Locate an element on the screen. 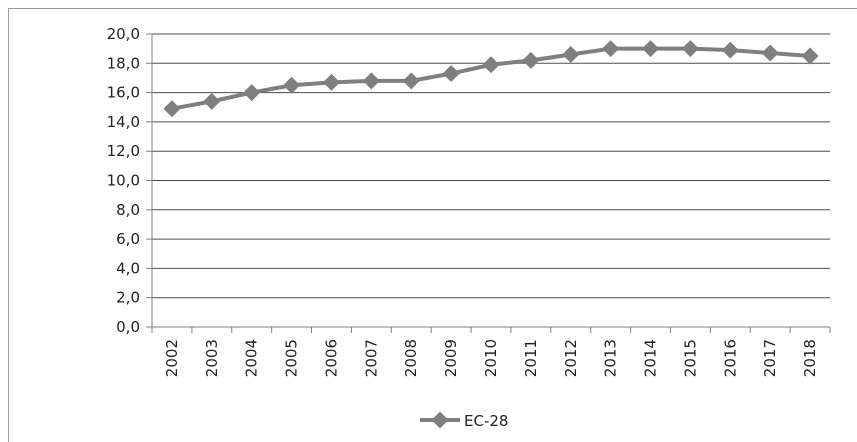 The image size is (857, 442). x-tick-label: 2013 is located at coordinates (611, 358).